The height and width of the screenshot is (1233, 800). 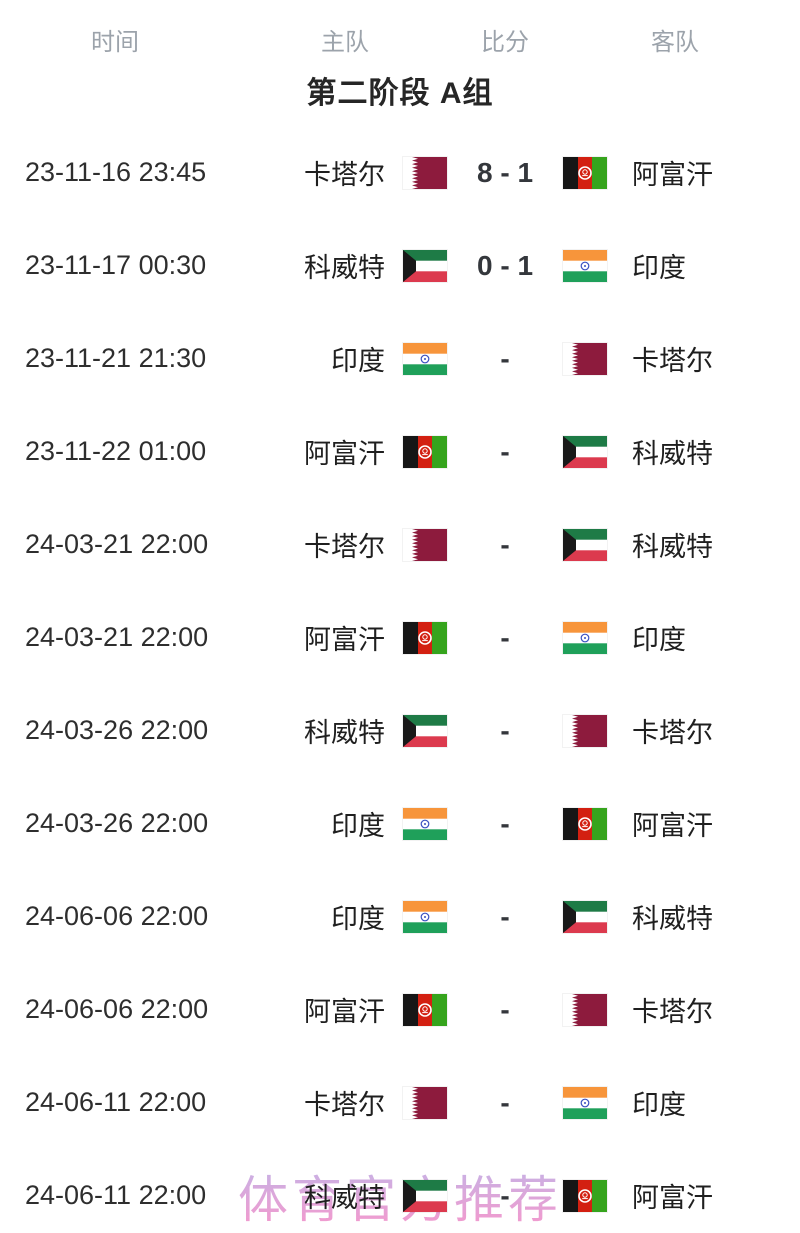 I want to click on match-time: 23-11-16 23:45, so click(x=116, y=172).